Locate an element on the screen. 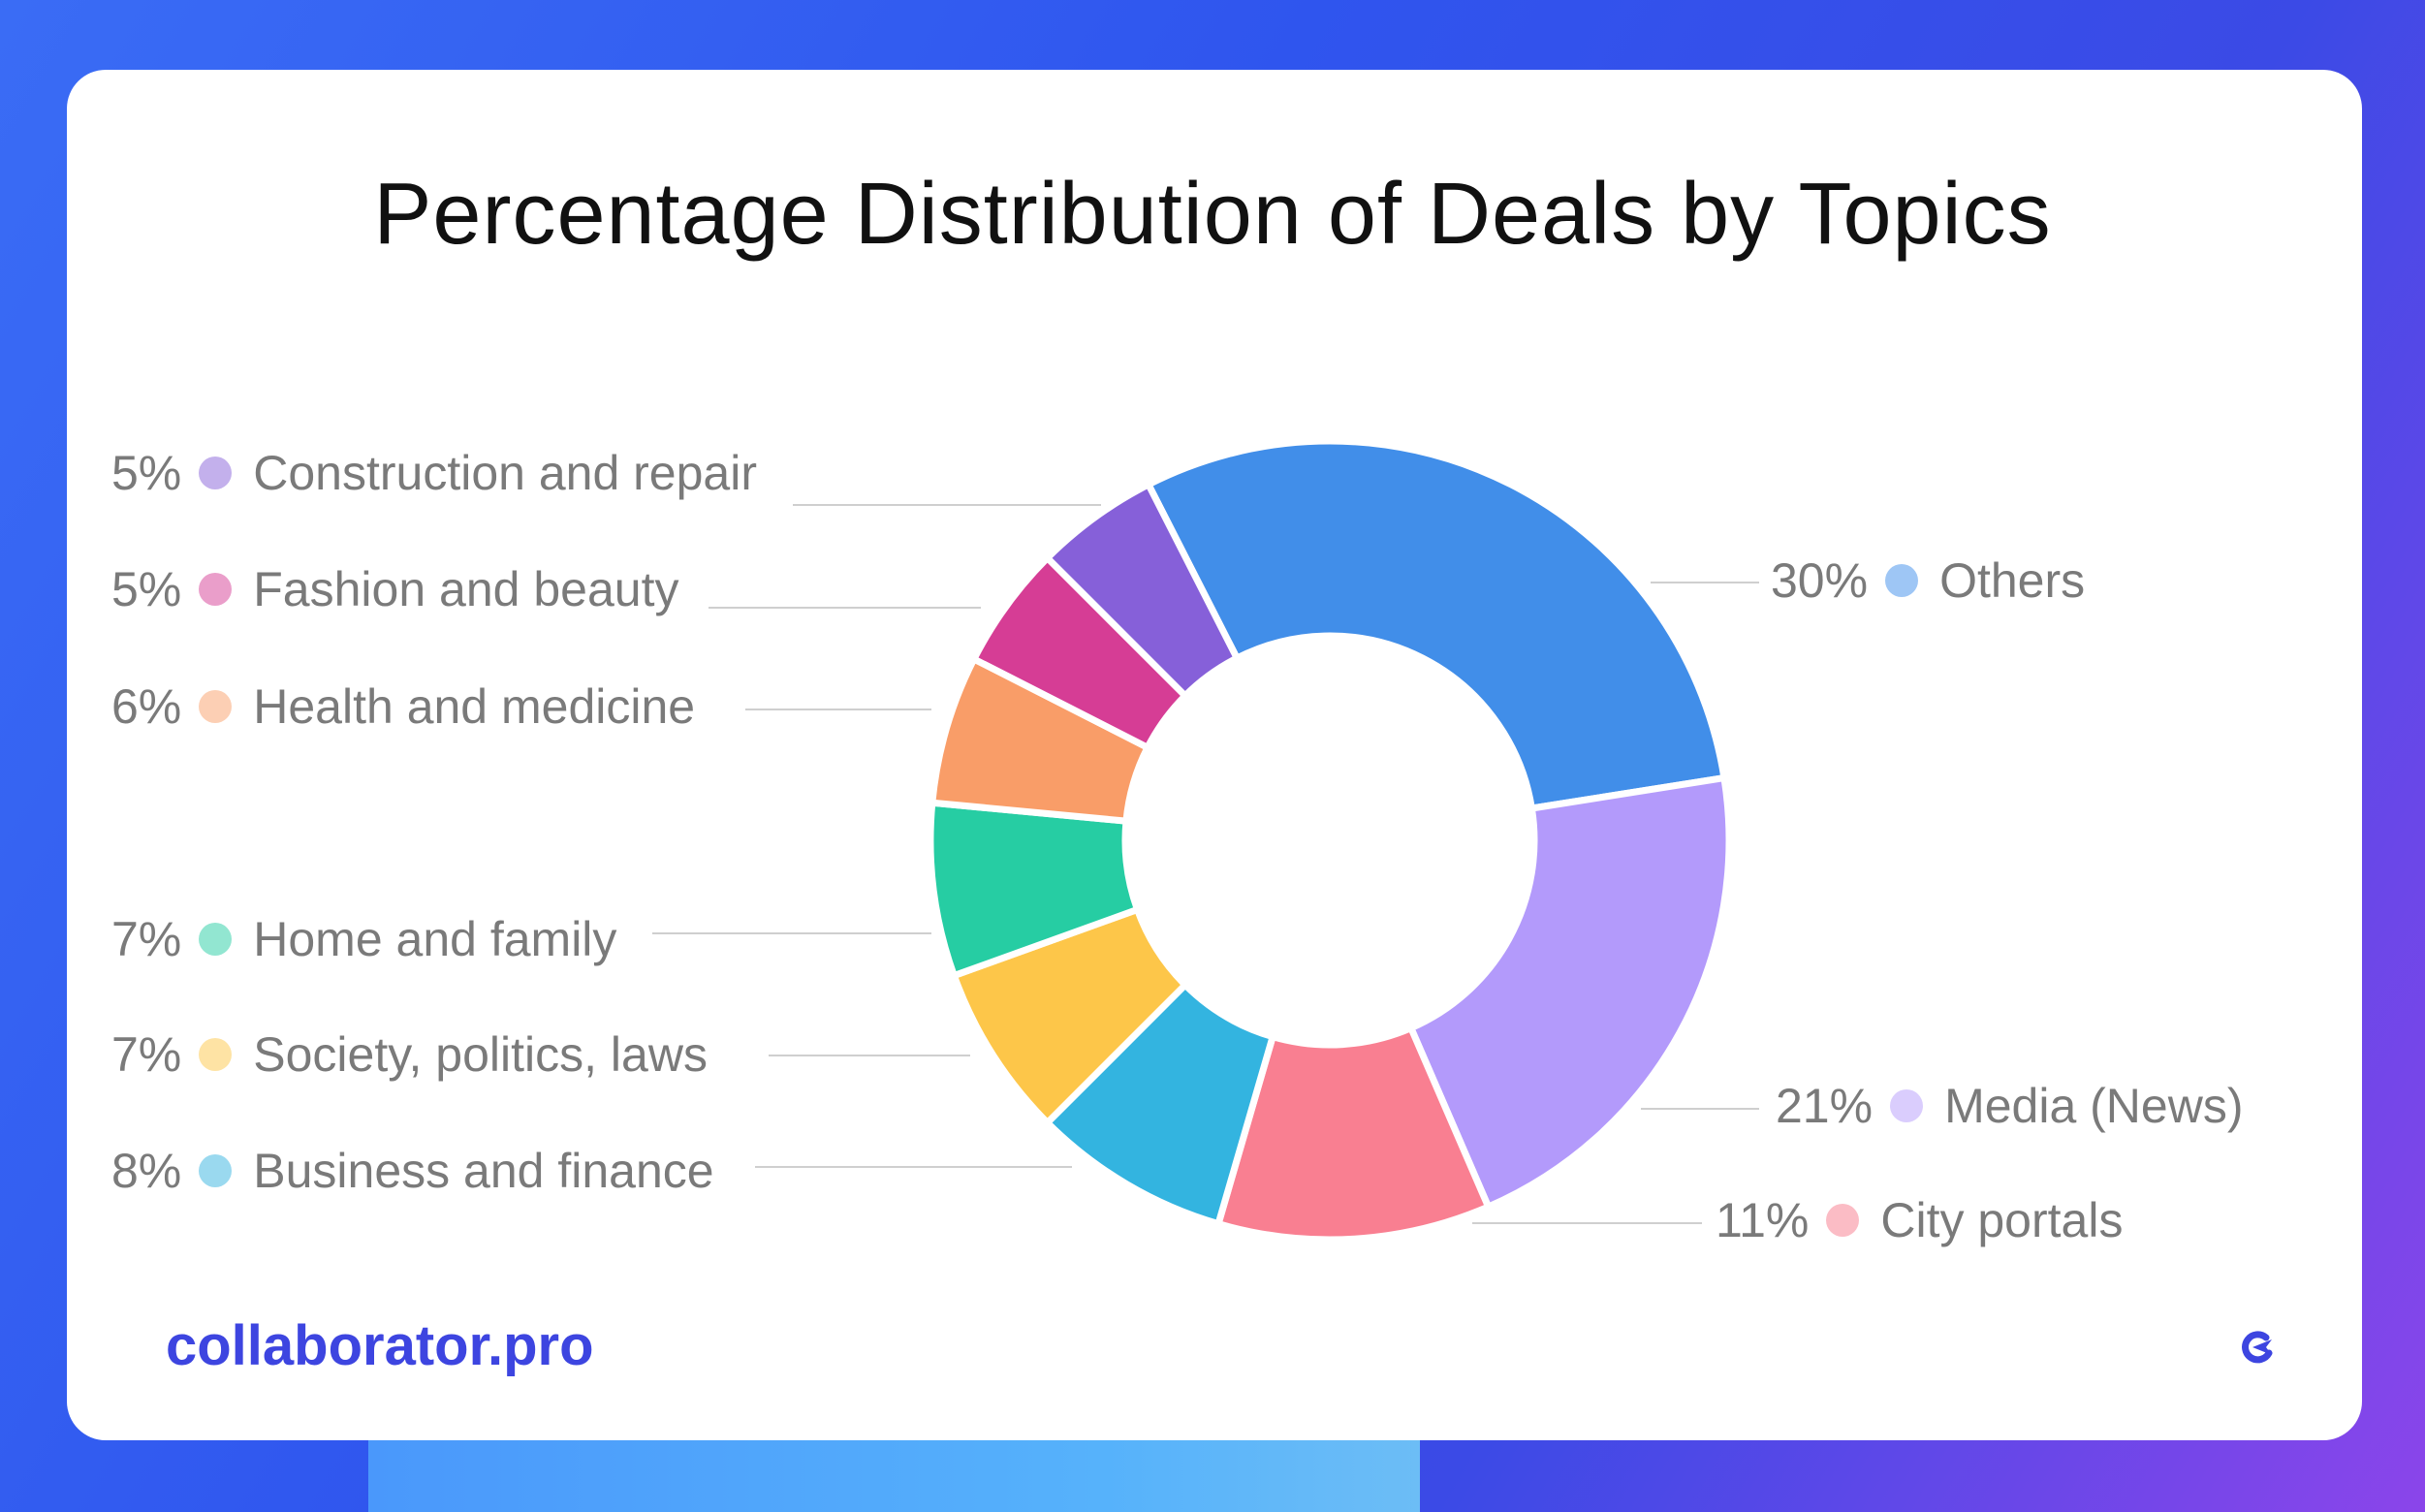 Image resolution: width=2425 pixels, height=1512 pixels. data-label-text: Home and family is located at coordinates (435, 939).